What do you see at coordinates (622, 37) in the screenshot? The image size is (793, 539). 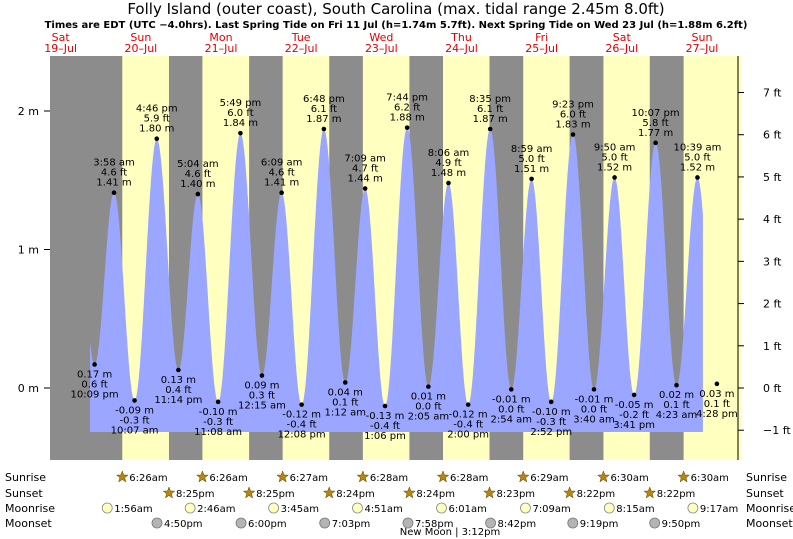 I see `day-weekday-label: Sat` at bounding box center [622, 37].